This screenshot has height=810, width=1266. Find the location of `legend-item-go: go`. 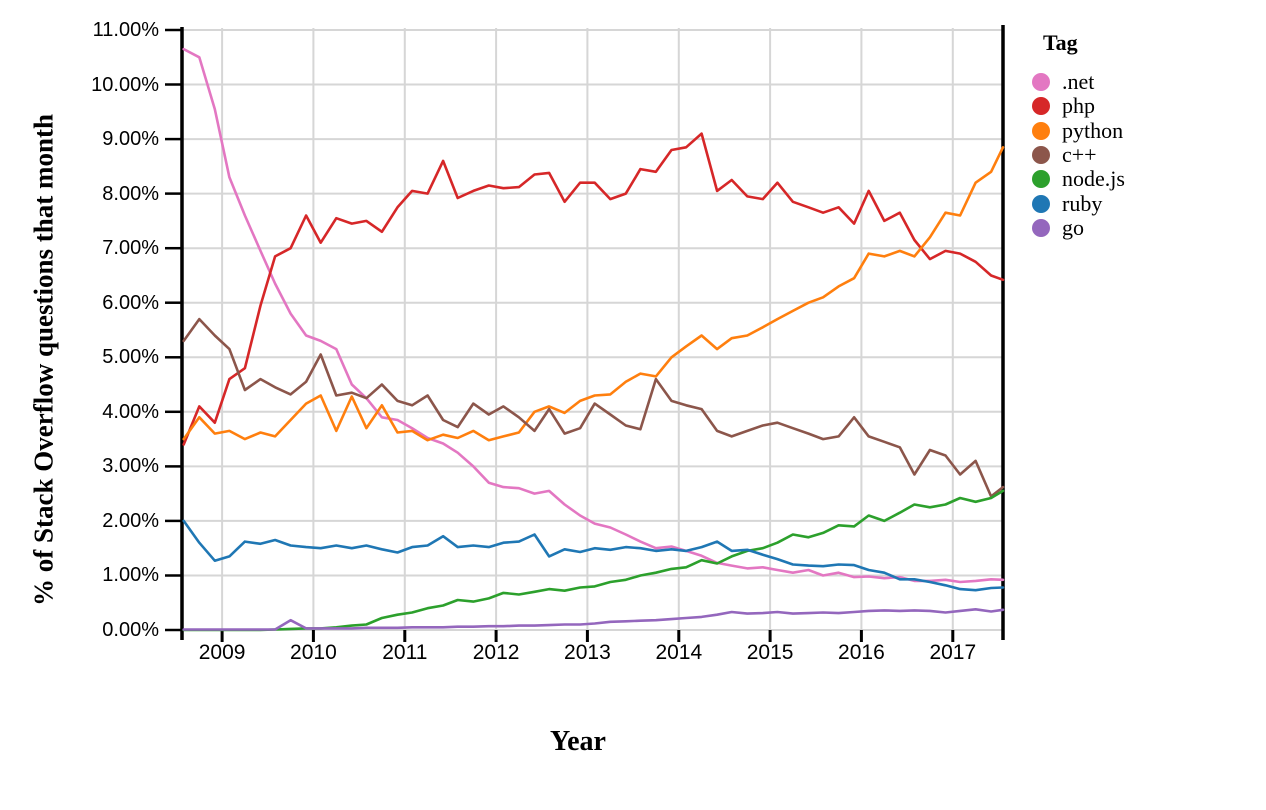

legend-item-go: go is located at coordinates (1078, 227).